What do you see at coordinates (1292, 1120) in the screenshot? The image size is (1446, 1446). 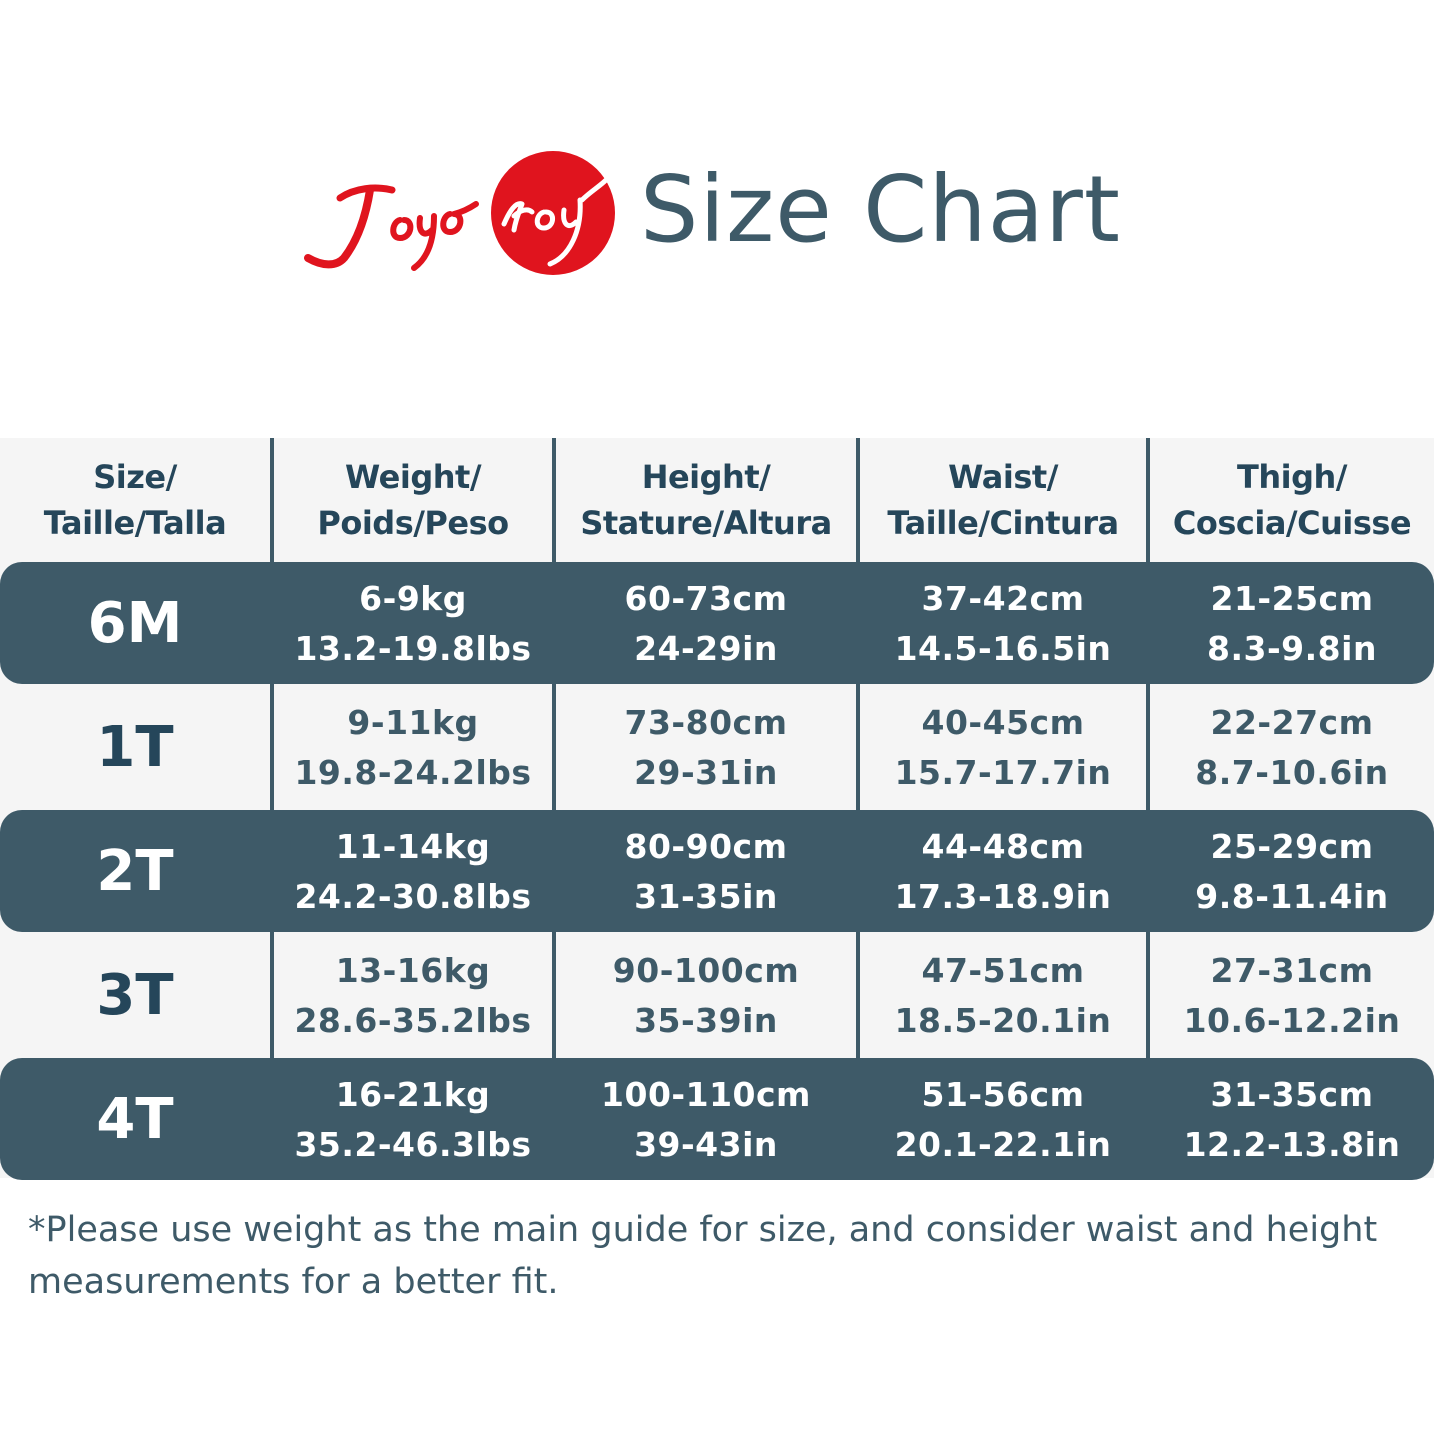 I see `thigh-cell: 31-35cm 12.2-13.8in` at bounding box center [1292, 1120].